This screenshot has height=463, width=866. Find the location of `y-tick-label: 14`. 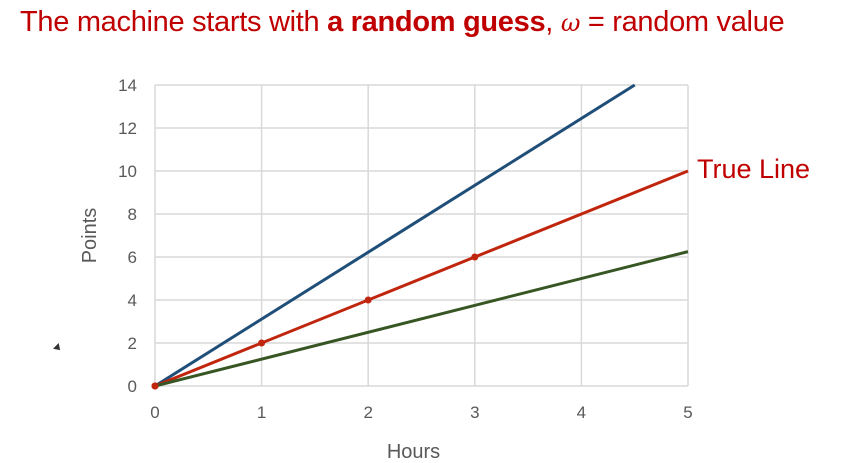

y-tick-label: 14 is located at coordinates (127, 85).